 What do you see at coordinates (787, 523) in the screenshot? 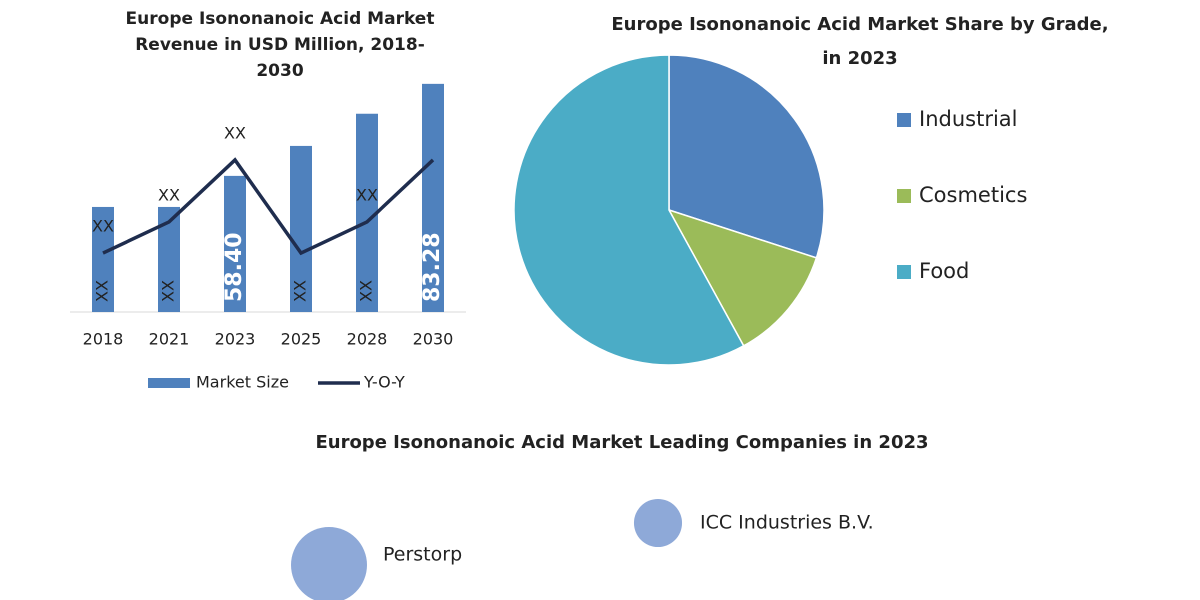
I see `bubble-label: ICC Industries B.V.` at bounding box center [787, 523].